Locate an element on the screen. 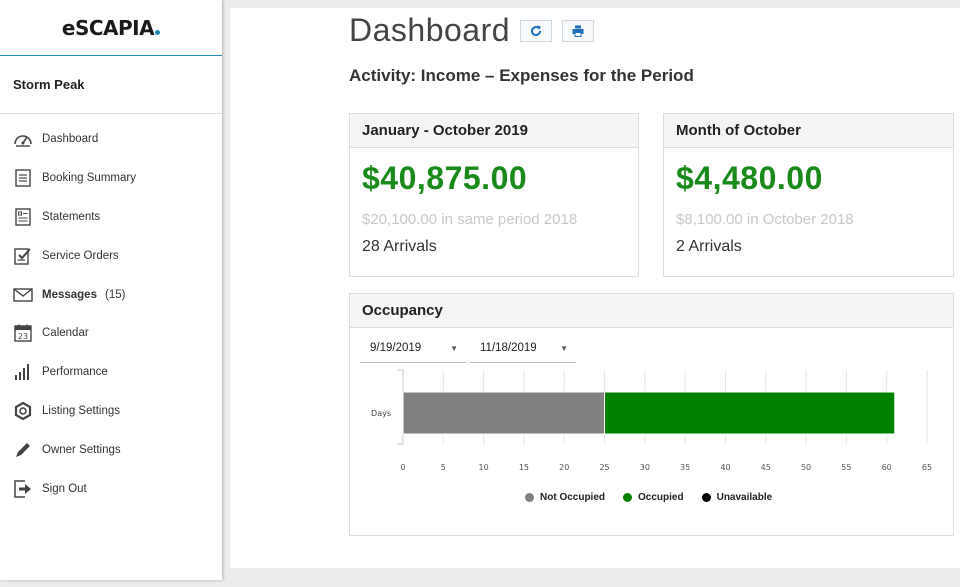 The width and height of the screenshot is (960, 587). x-tick-label: 65 is located at coordinates (927, 467).